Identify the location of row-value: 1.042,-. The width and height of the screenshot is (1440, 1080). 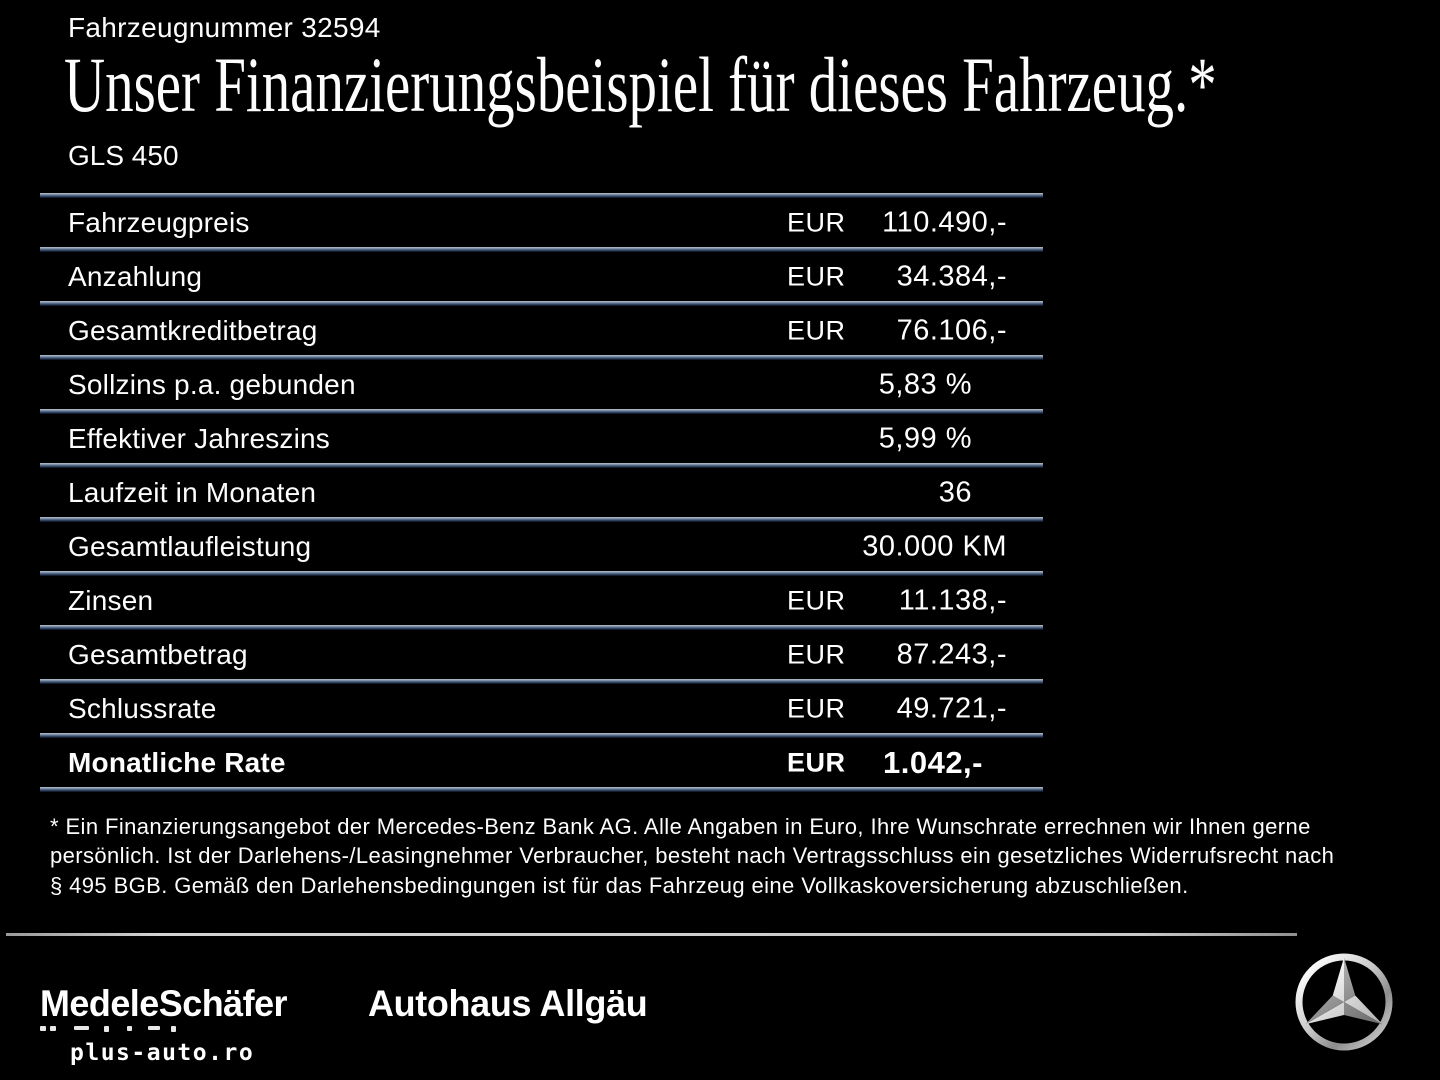
(932, 762).